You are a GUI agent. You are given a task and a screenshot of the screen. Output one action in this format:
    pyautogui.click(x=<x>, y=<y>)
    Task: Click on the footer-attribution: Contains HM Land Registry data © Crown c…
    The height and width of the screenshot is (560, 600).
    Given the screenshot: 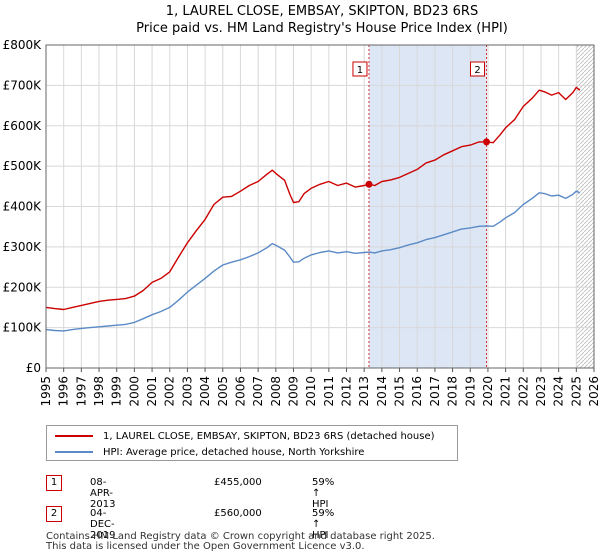 What is the action you would take?
    pyautogui.click(x=240, y=541)
    